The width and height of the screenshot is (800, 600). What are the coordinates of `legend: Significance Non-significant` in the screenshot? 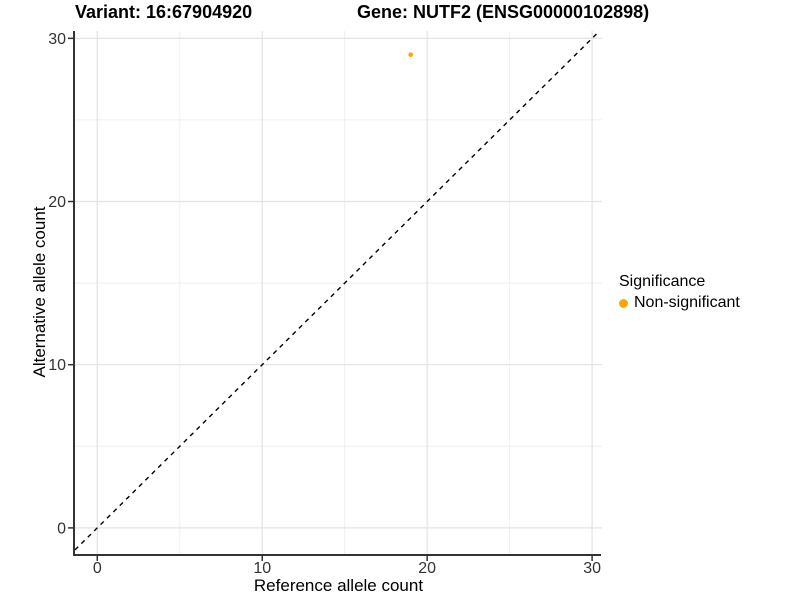 It's located at (679, 292).